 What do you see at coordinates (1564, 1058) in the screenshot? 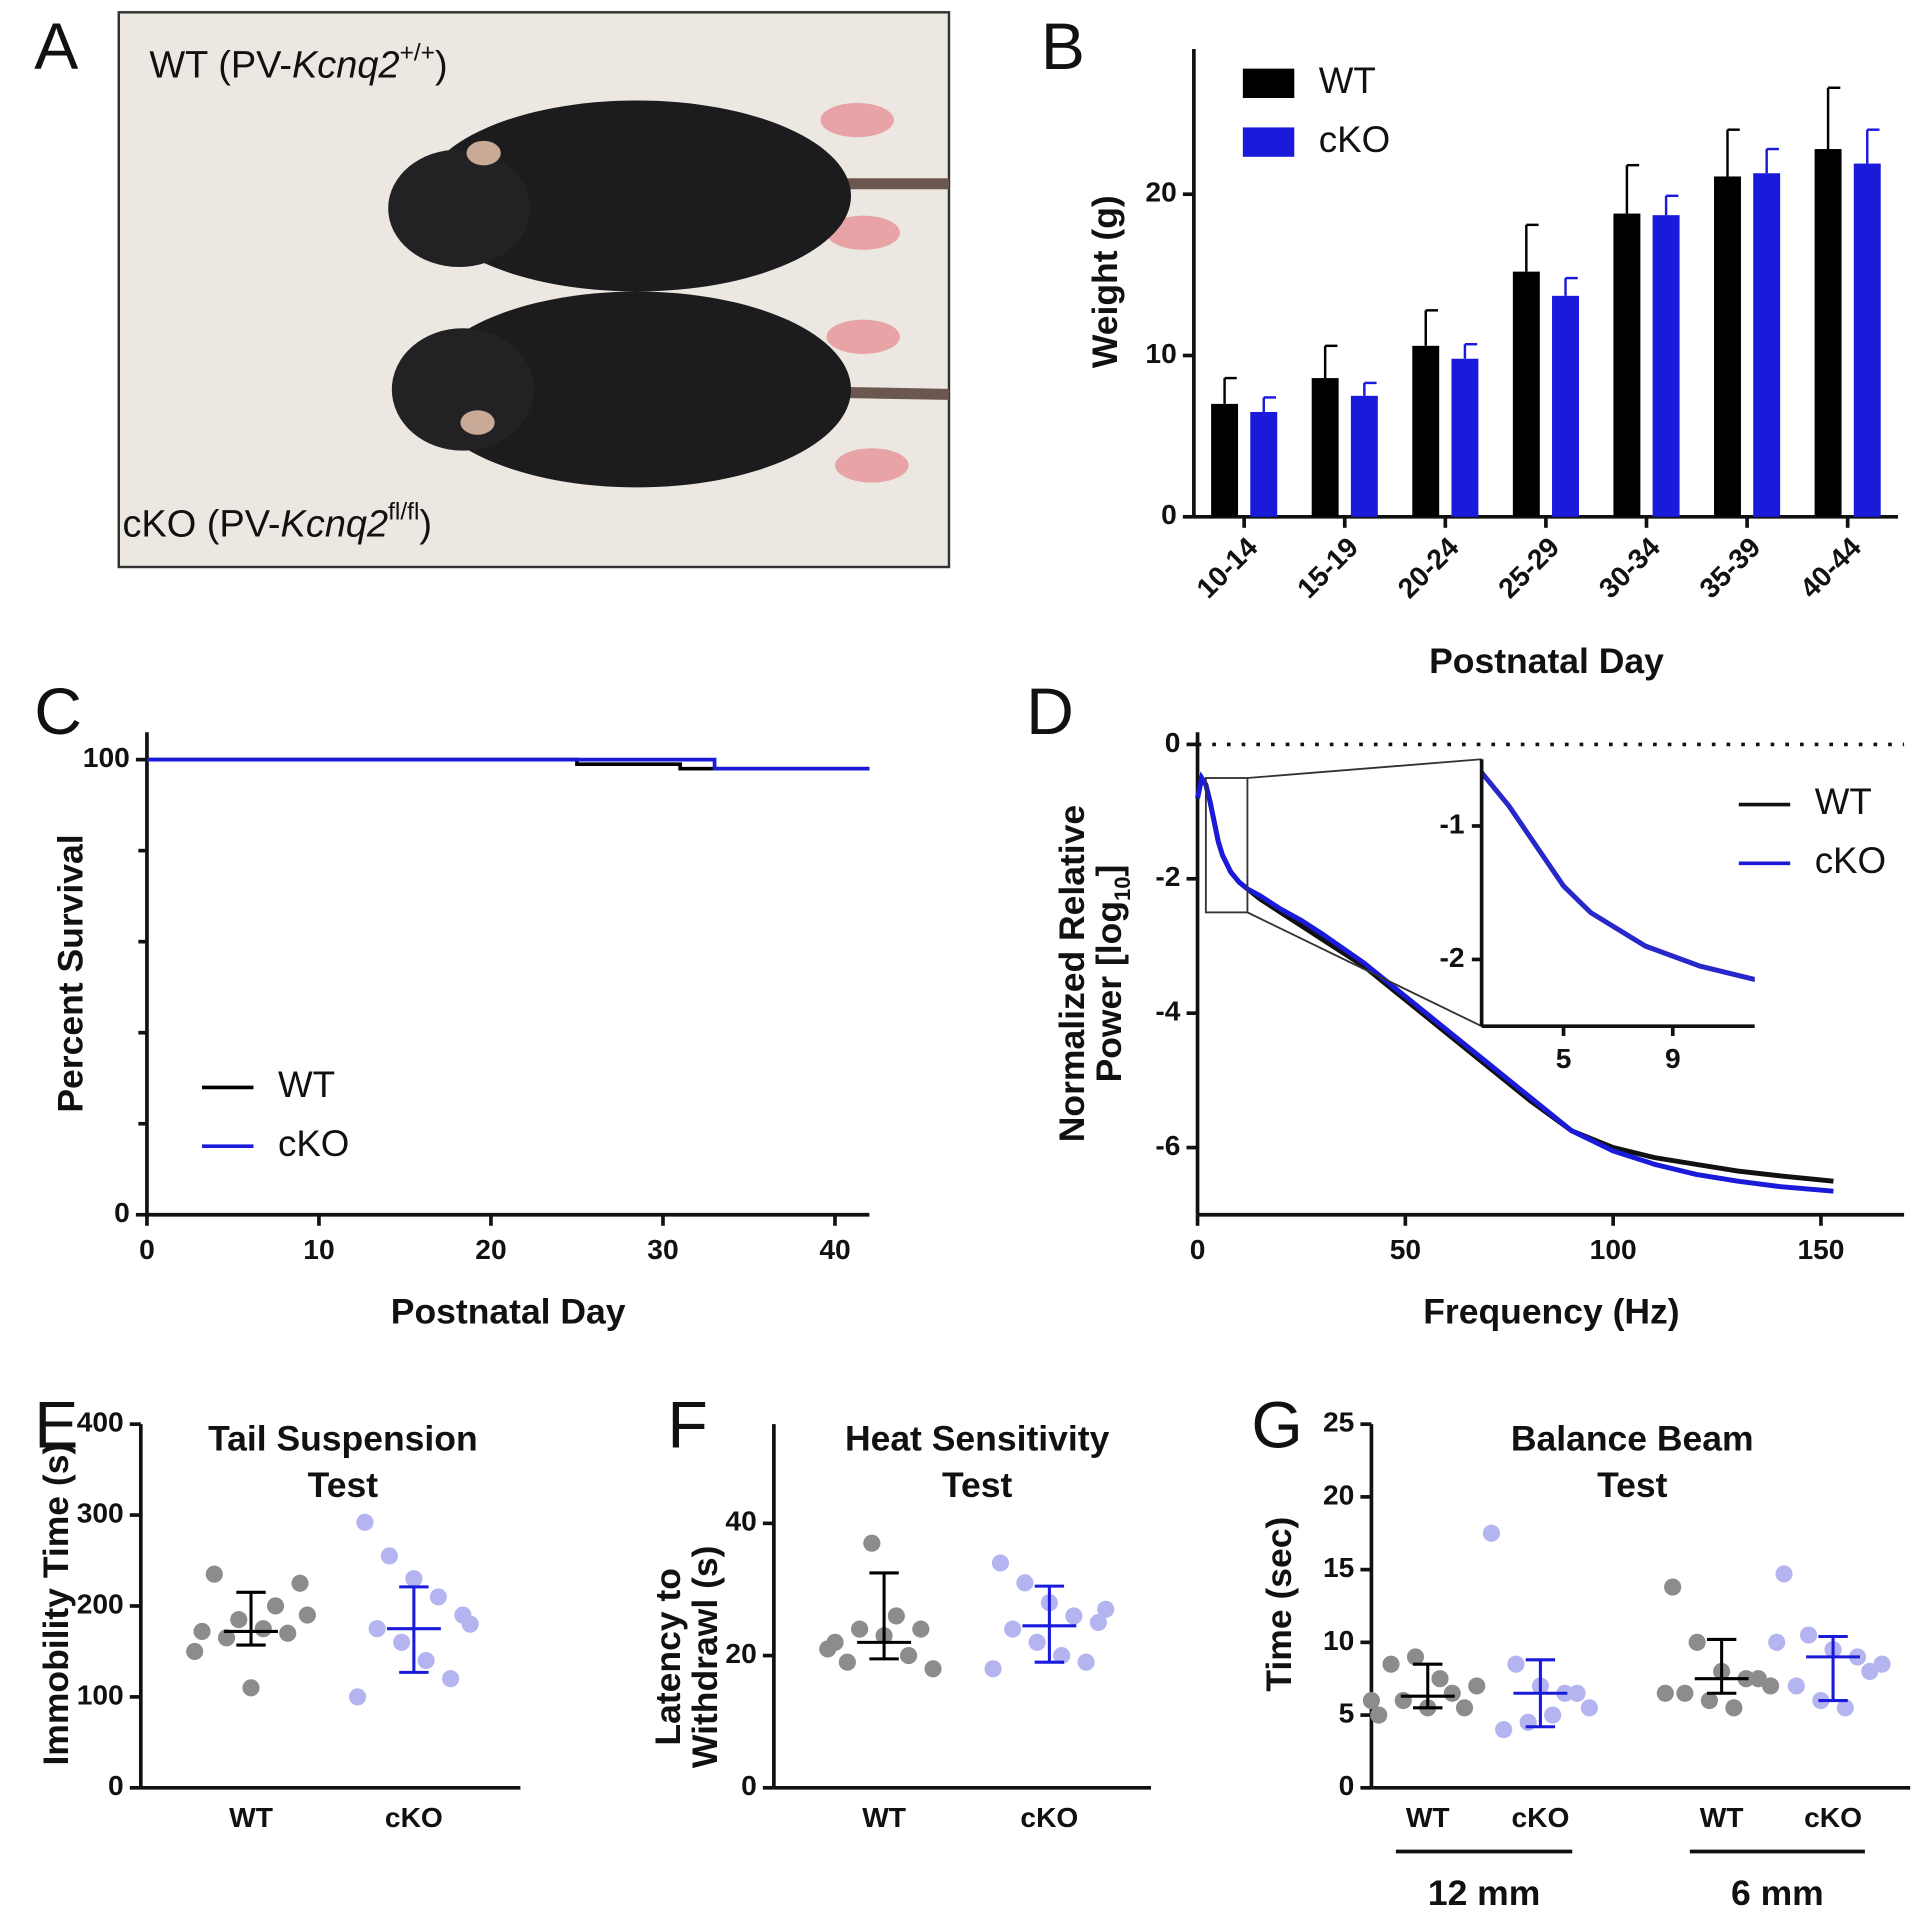
I see `inset-x-tick-label: 5` at bounding box center [1564, 1058].